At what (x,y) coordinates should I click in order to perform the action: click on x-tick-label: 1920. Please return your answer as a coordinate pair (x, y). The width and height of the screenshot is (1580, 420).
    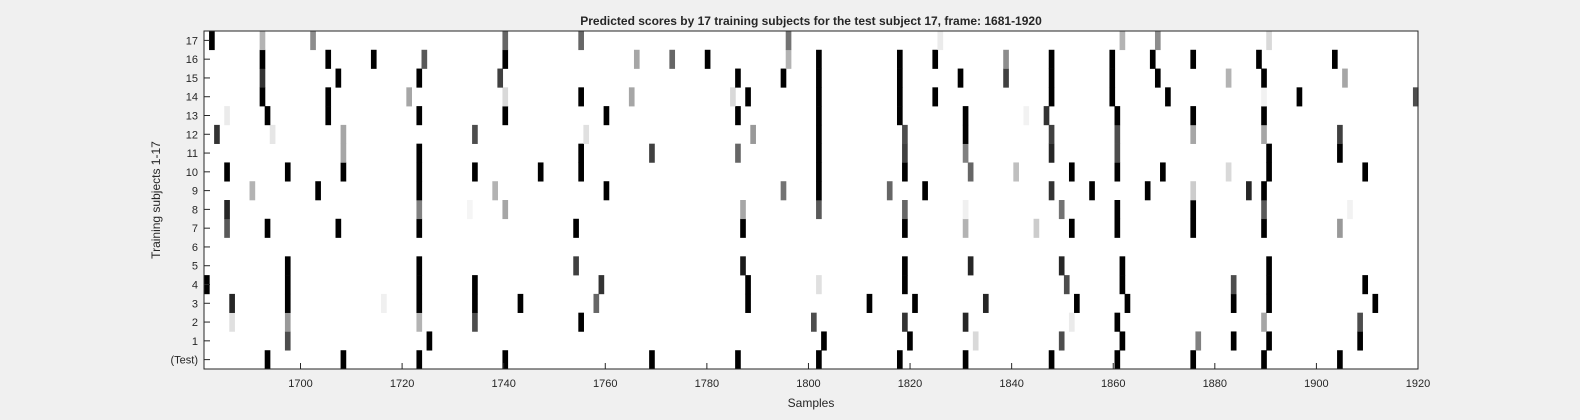
    Looking at the image, I should click on (1418, 384).